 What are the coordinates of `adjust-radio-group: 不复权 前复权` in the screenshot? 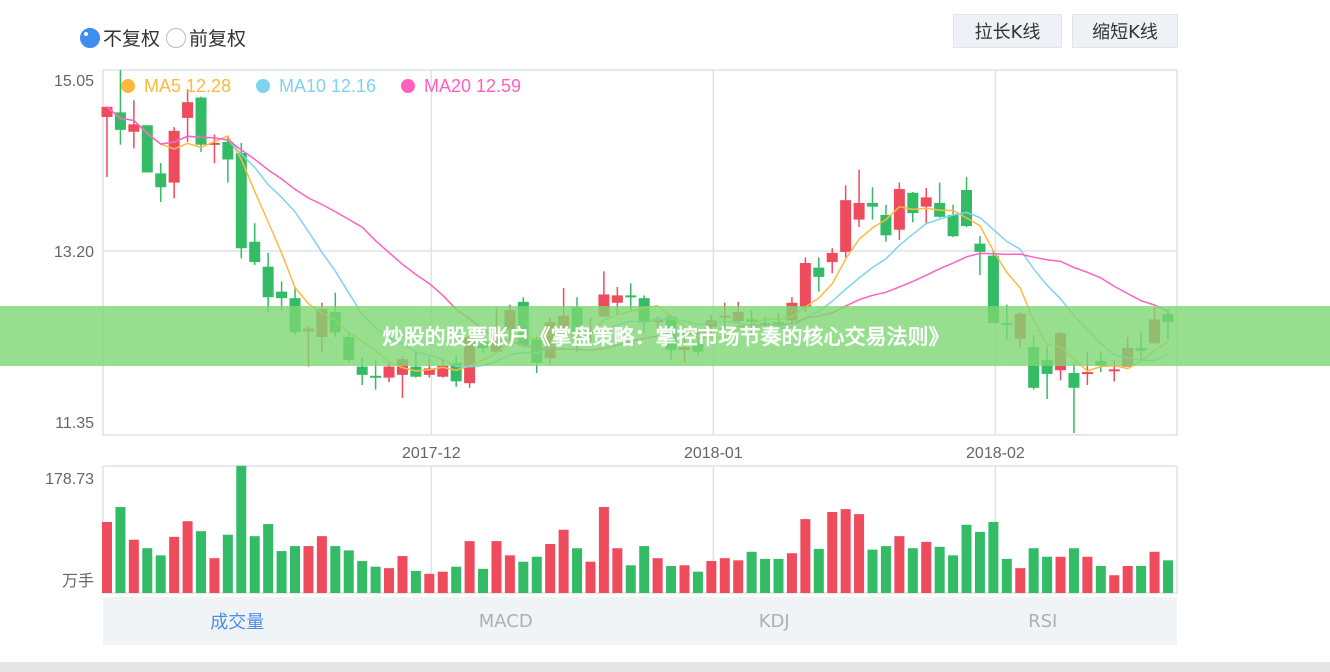 It's located at (166, 37).